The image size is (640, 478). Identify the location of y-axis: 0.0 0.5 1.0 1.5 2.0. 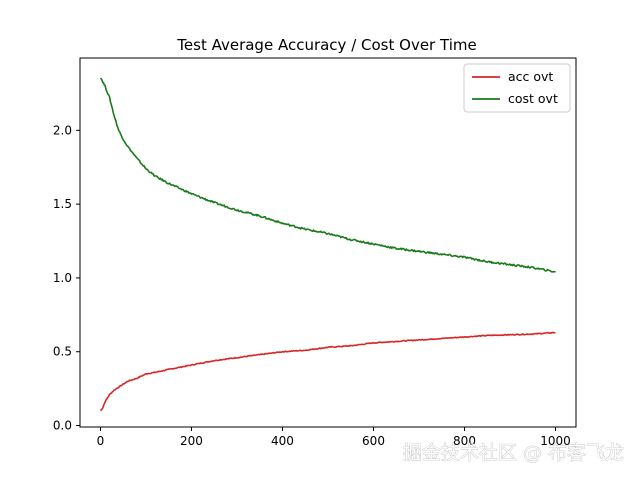
(66, 278).